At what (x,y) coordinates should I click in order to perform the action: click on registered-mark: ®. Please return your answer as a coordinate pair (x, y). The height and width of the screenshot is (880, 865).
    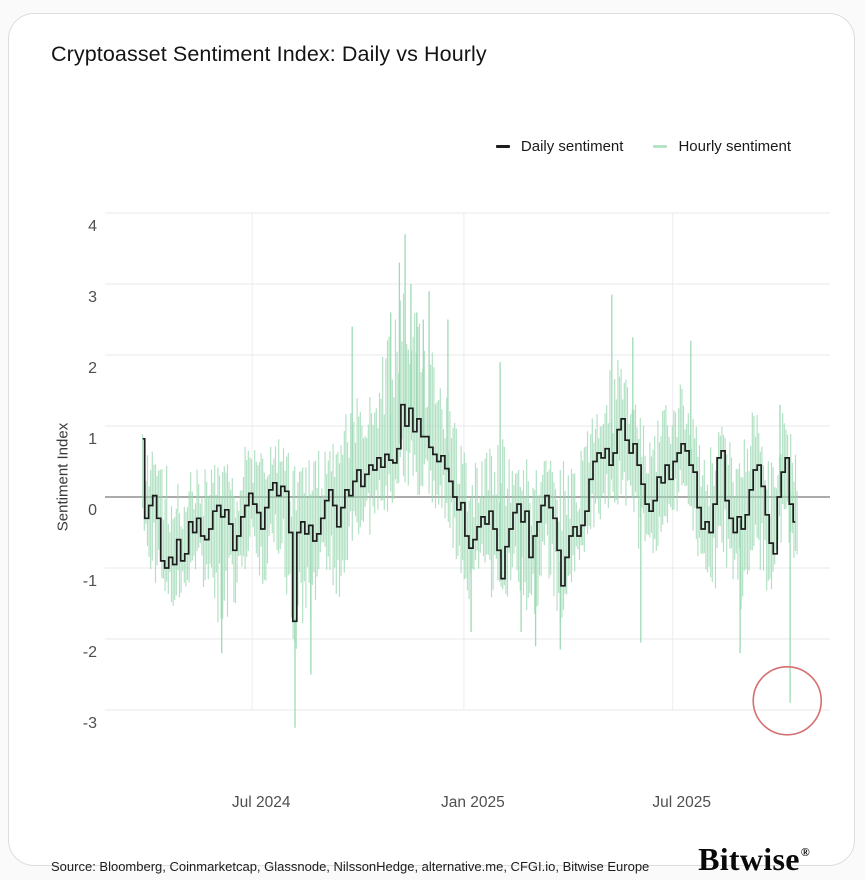
    Looking at the image, I should click on (805, 852).